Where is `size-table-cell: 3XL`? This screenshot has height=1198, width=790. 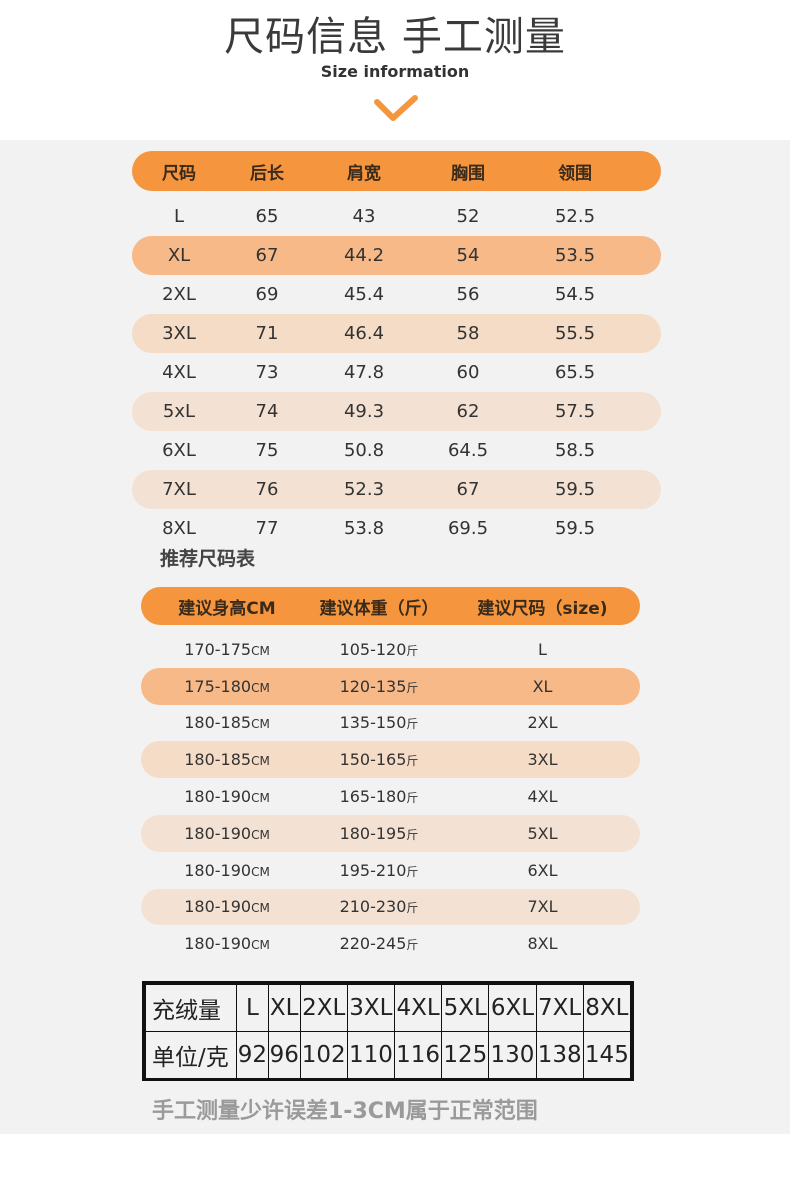 size-table-cell: 3XL is located at coordinates (179, 333).